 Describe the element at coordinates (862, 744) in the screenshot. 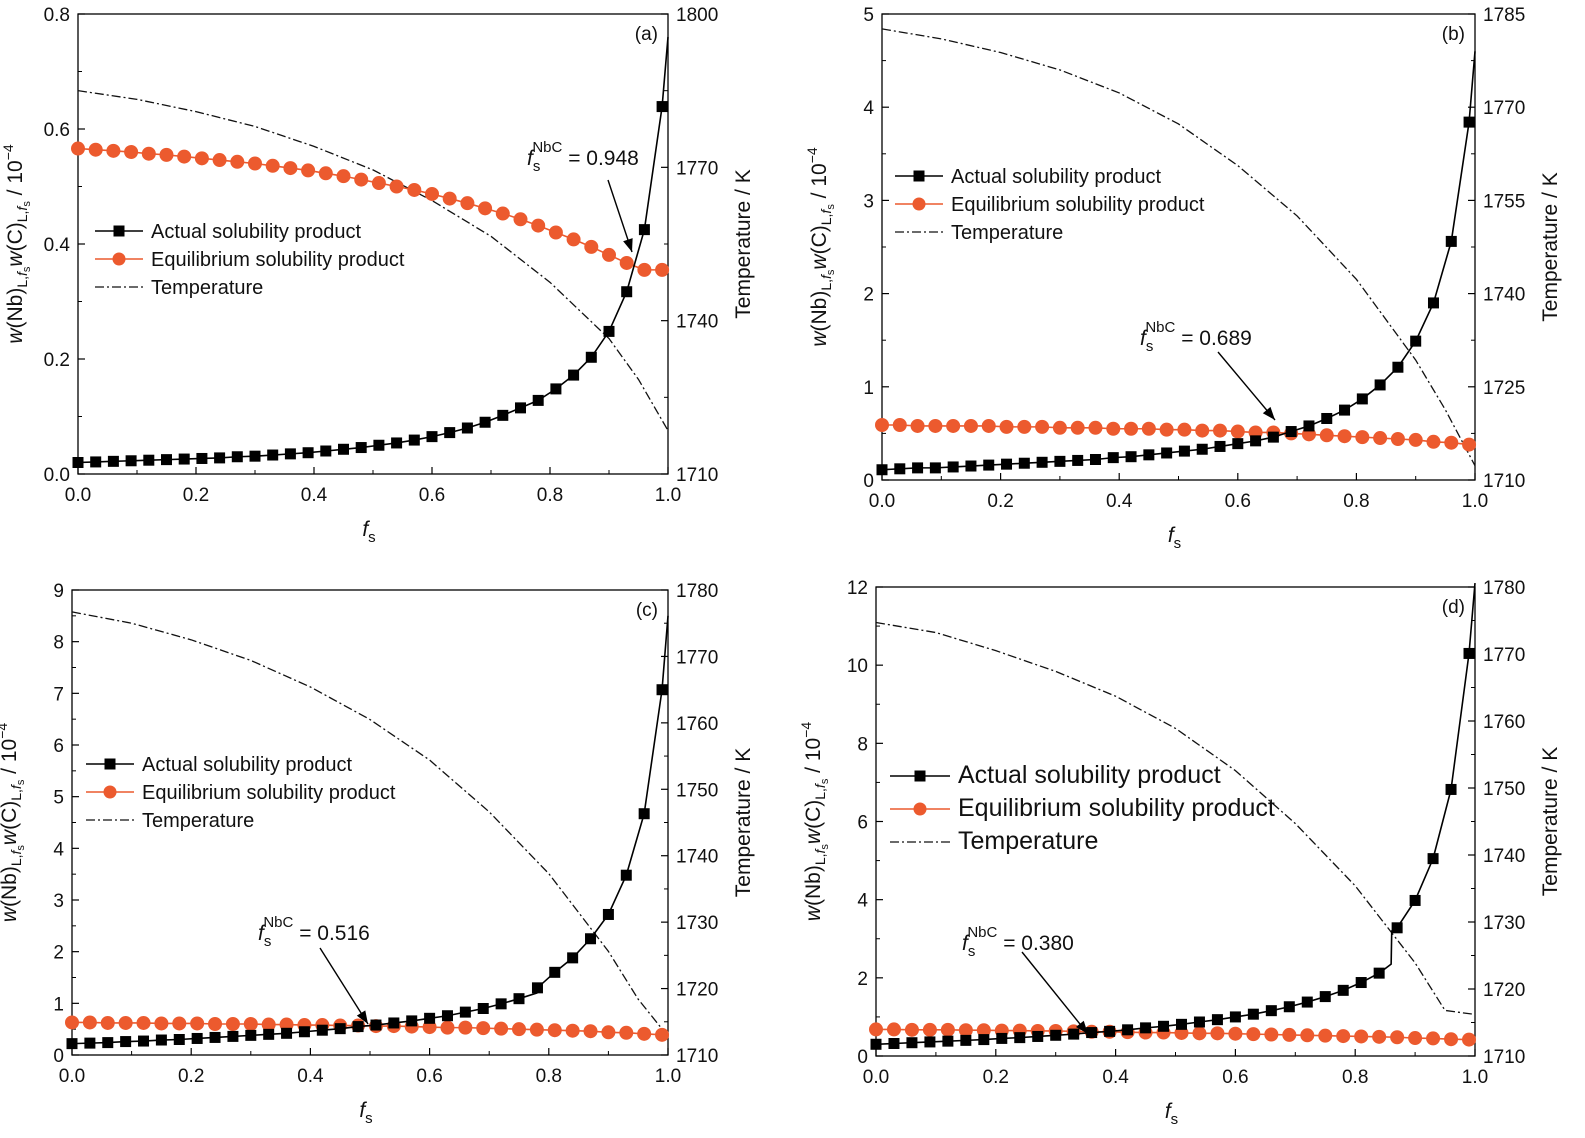

I see `y-left-tick-label: 8` at that location.